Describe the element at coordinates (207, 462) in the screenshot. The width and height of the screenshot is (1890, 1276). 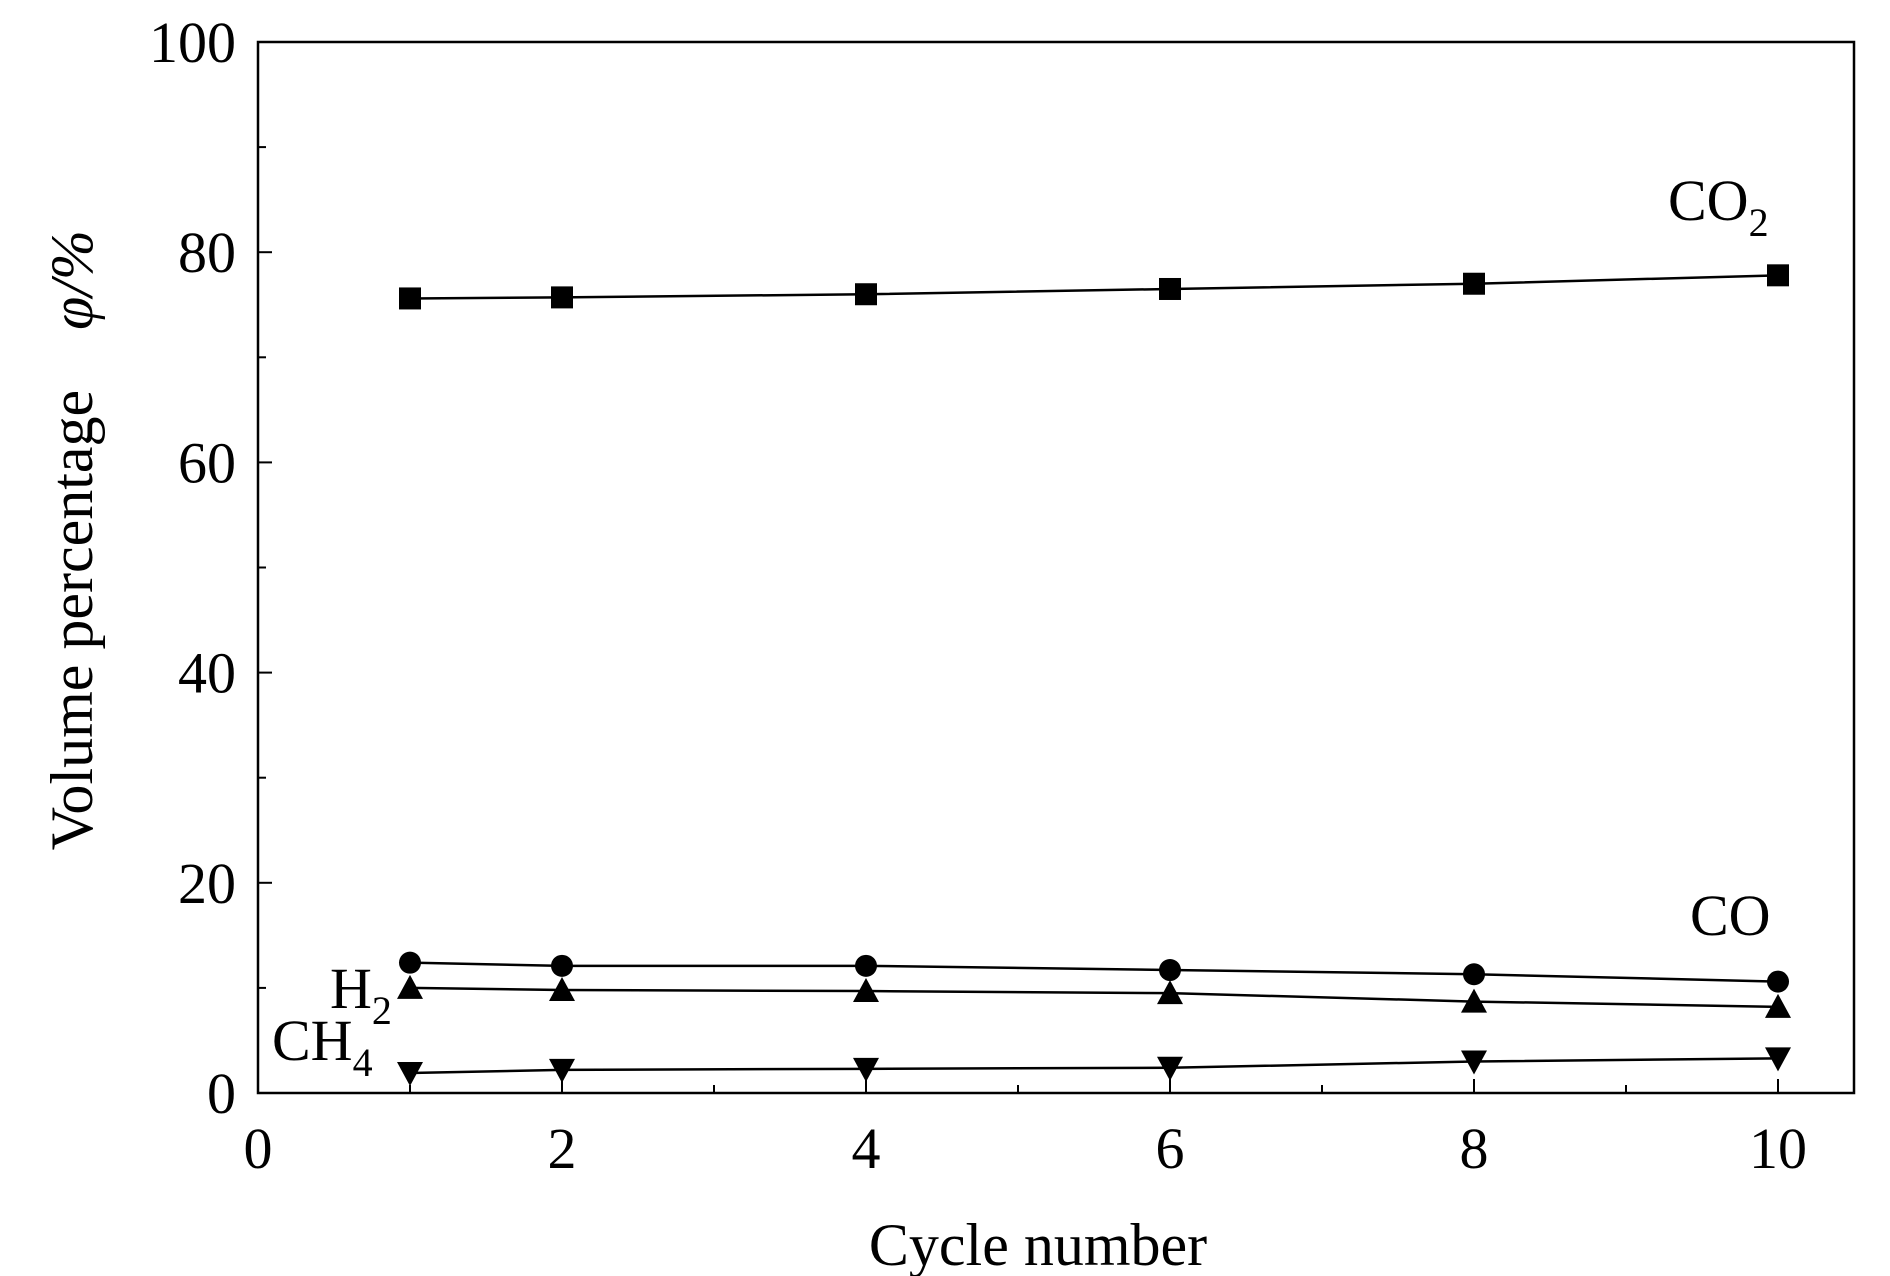
I see `y-tick-label: 60` at that location.